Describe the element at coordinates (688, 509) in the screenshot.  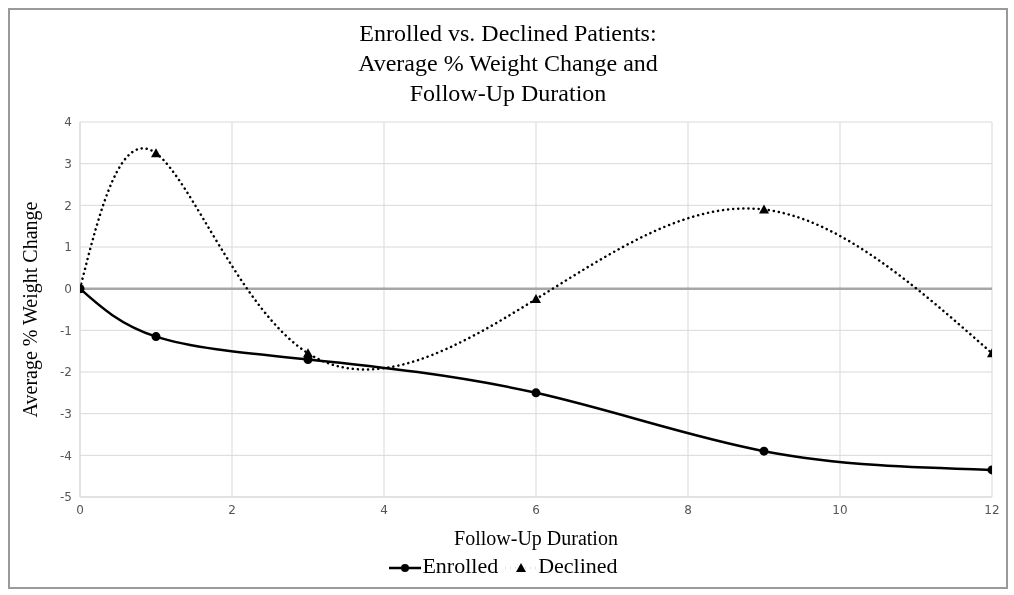
I see `x-tick-label: 8` at that location.